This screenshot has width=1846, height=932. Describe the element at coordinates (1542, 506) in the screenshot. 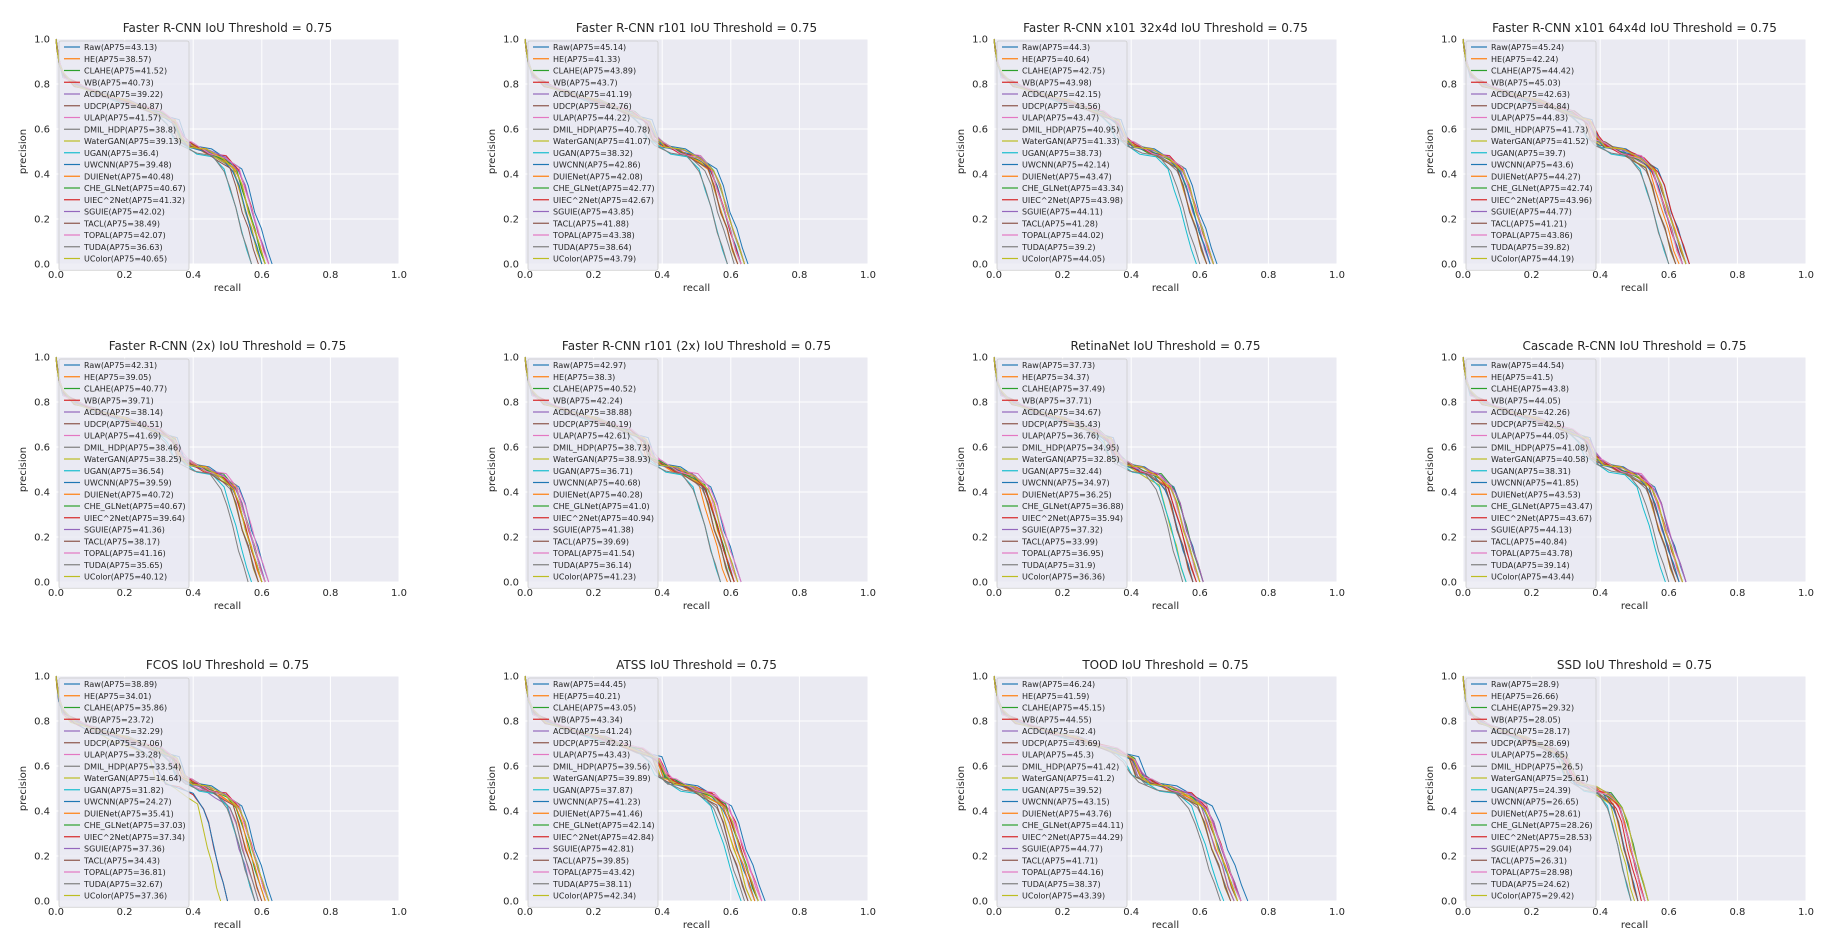

I see `legend-entry: CHE_GLNet(AP75=43.47)` at that location.